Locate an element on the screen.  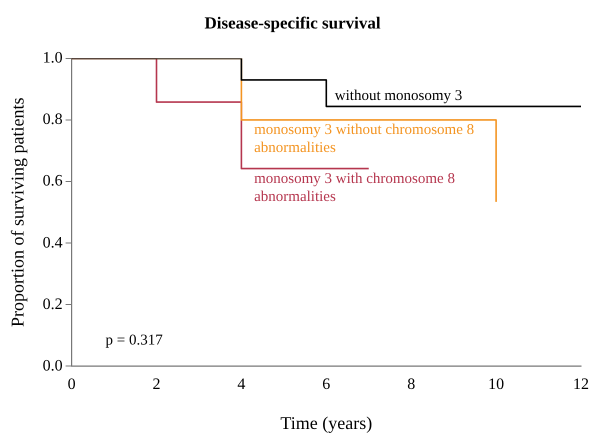
x-tick-label: 6 is located at coordinates (326, 385).